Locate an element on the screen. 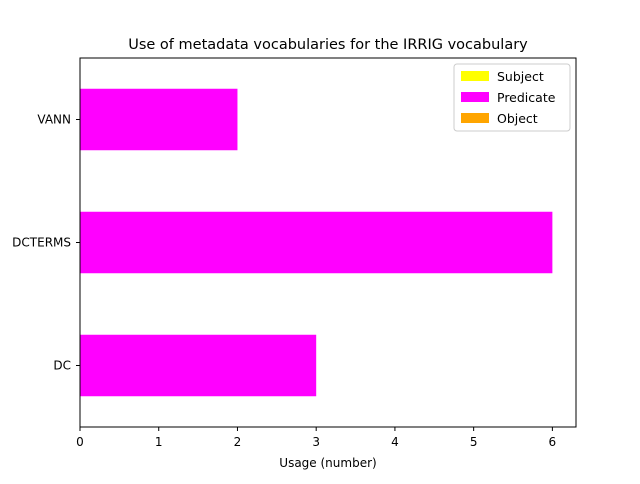 This screenshot has width=640, height=484. x-axis-label: Usage (number) is located at coordinates (327, 463).